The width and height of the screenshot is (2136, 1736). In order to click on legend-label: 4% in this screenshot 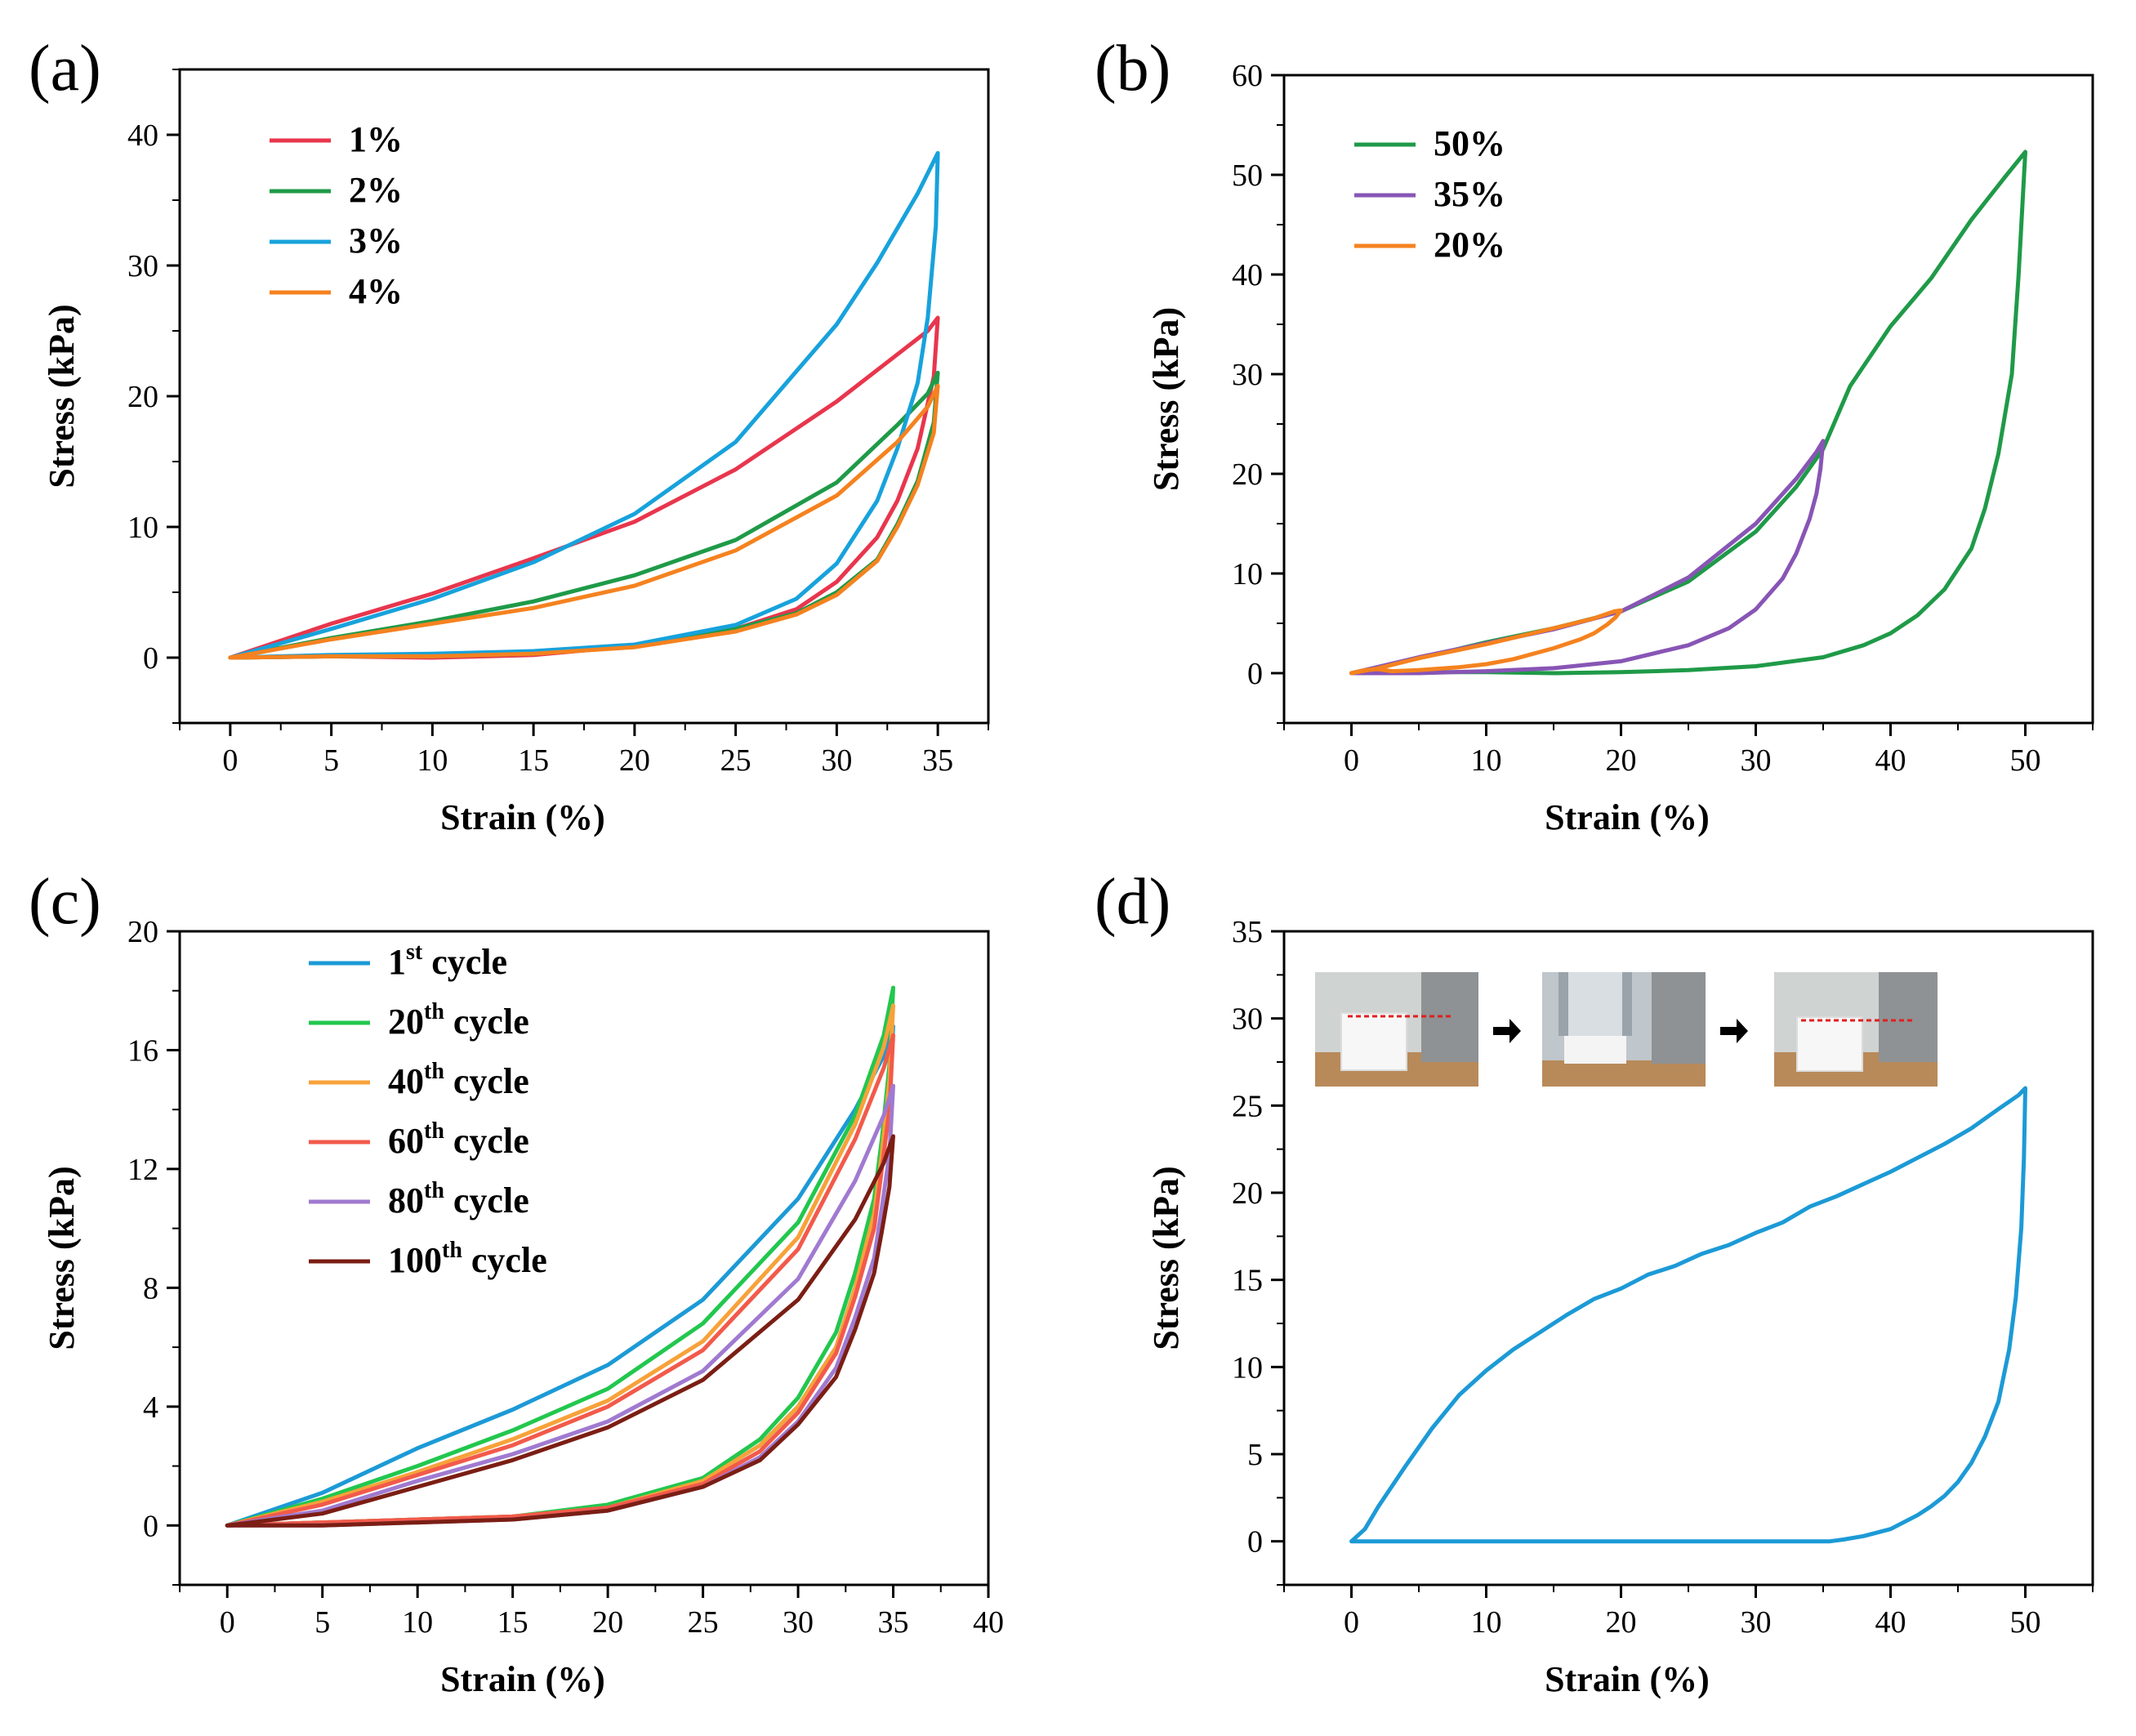, I will do `click(376, 291)`.